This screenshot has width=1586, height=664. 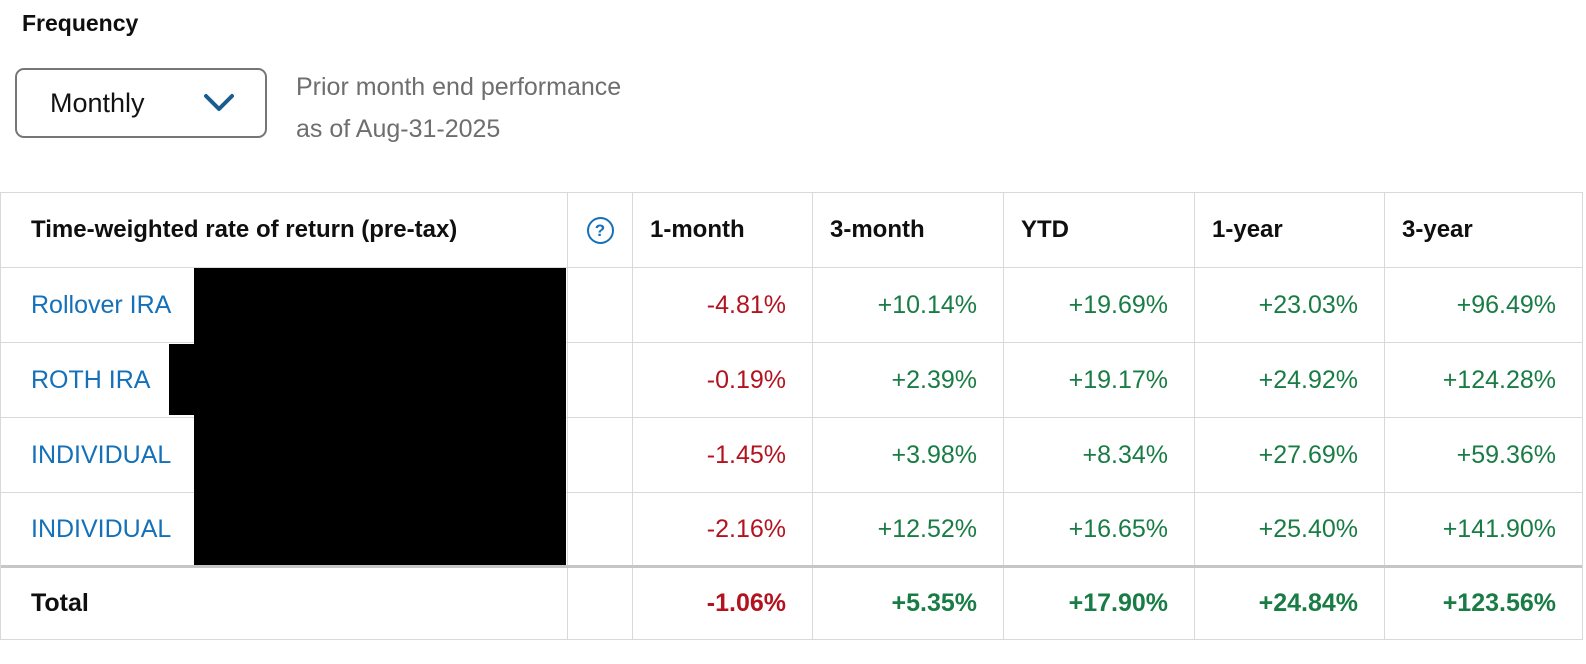 I want to click on total-value-cell: -1.06%, so click(x=723, y=603).